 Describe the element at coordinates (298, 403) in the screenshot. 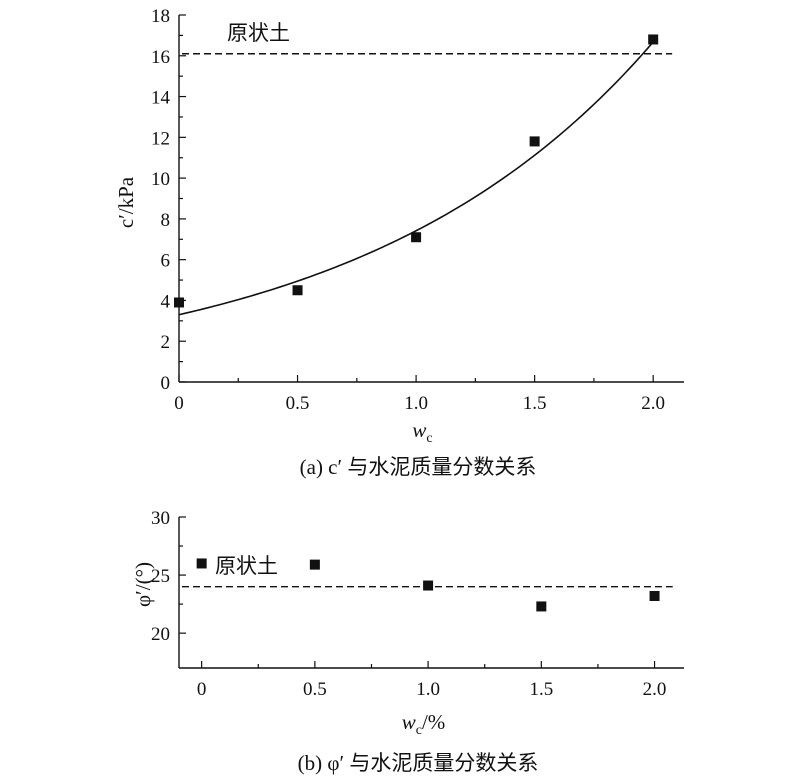

I see `a-x-tick-label: 0.5` at that location.